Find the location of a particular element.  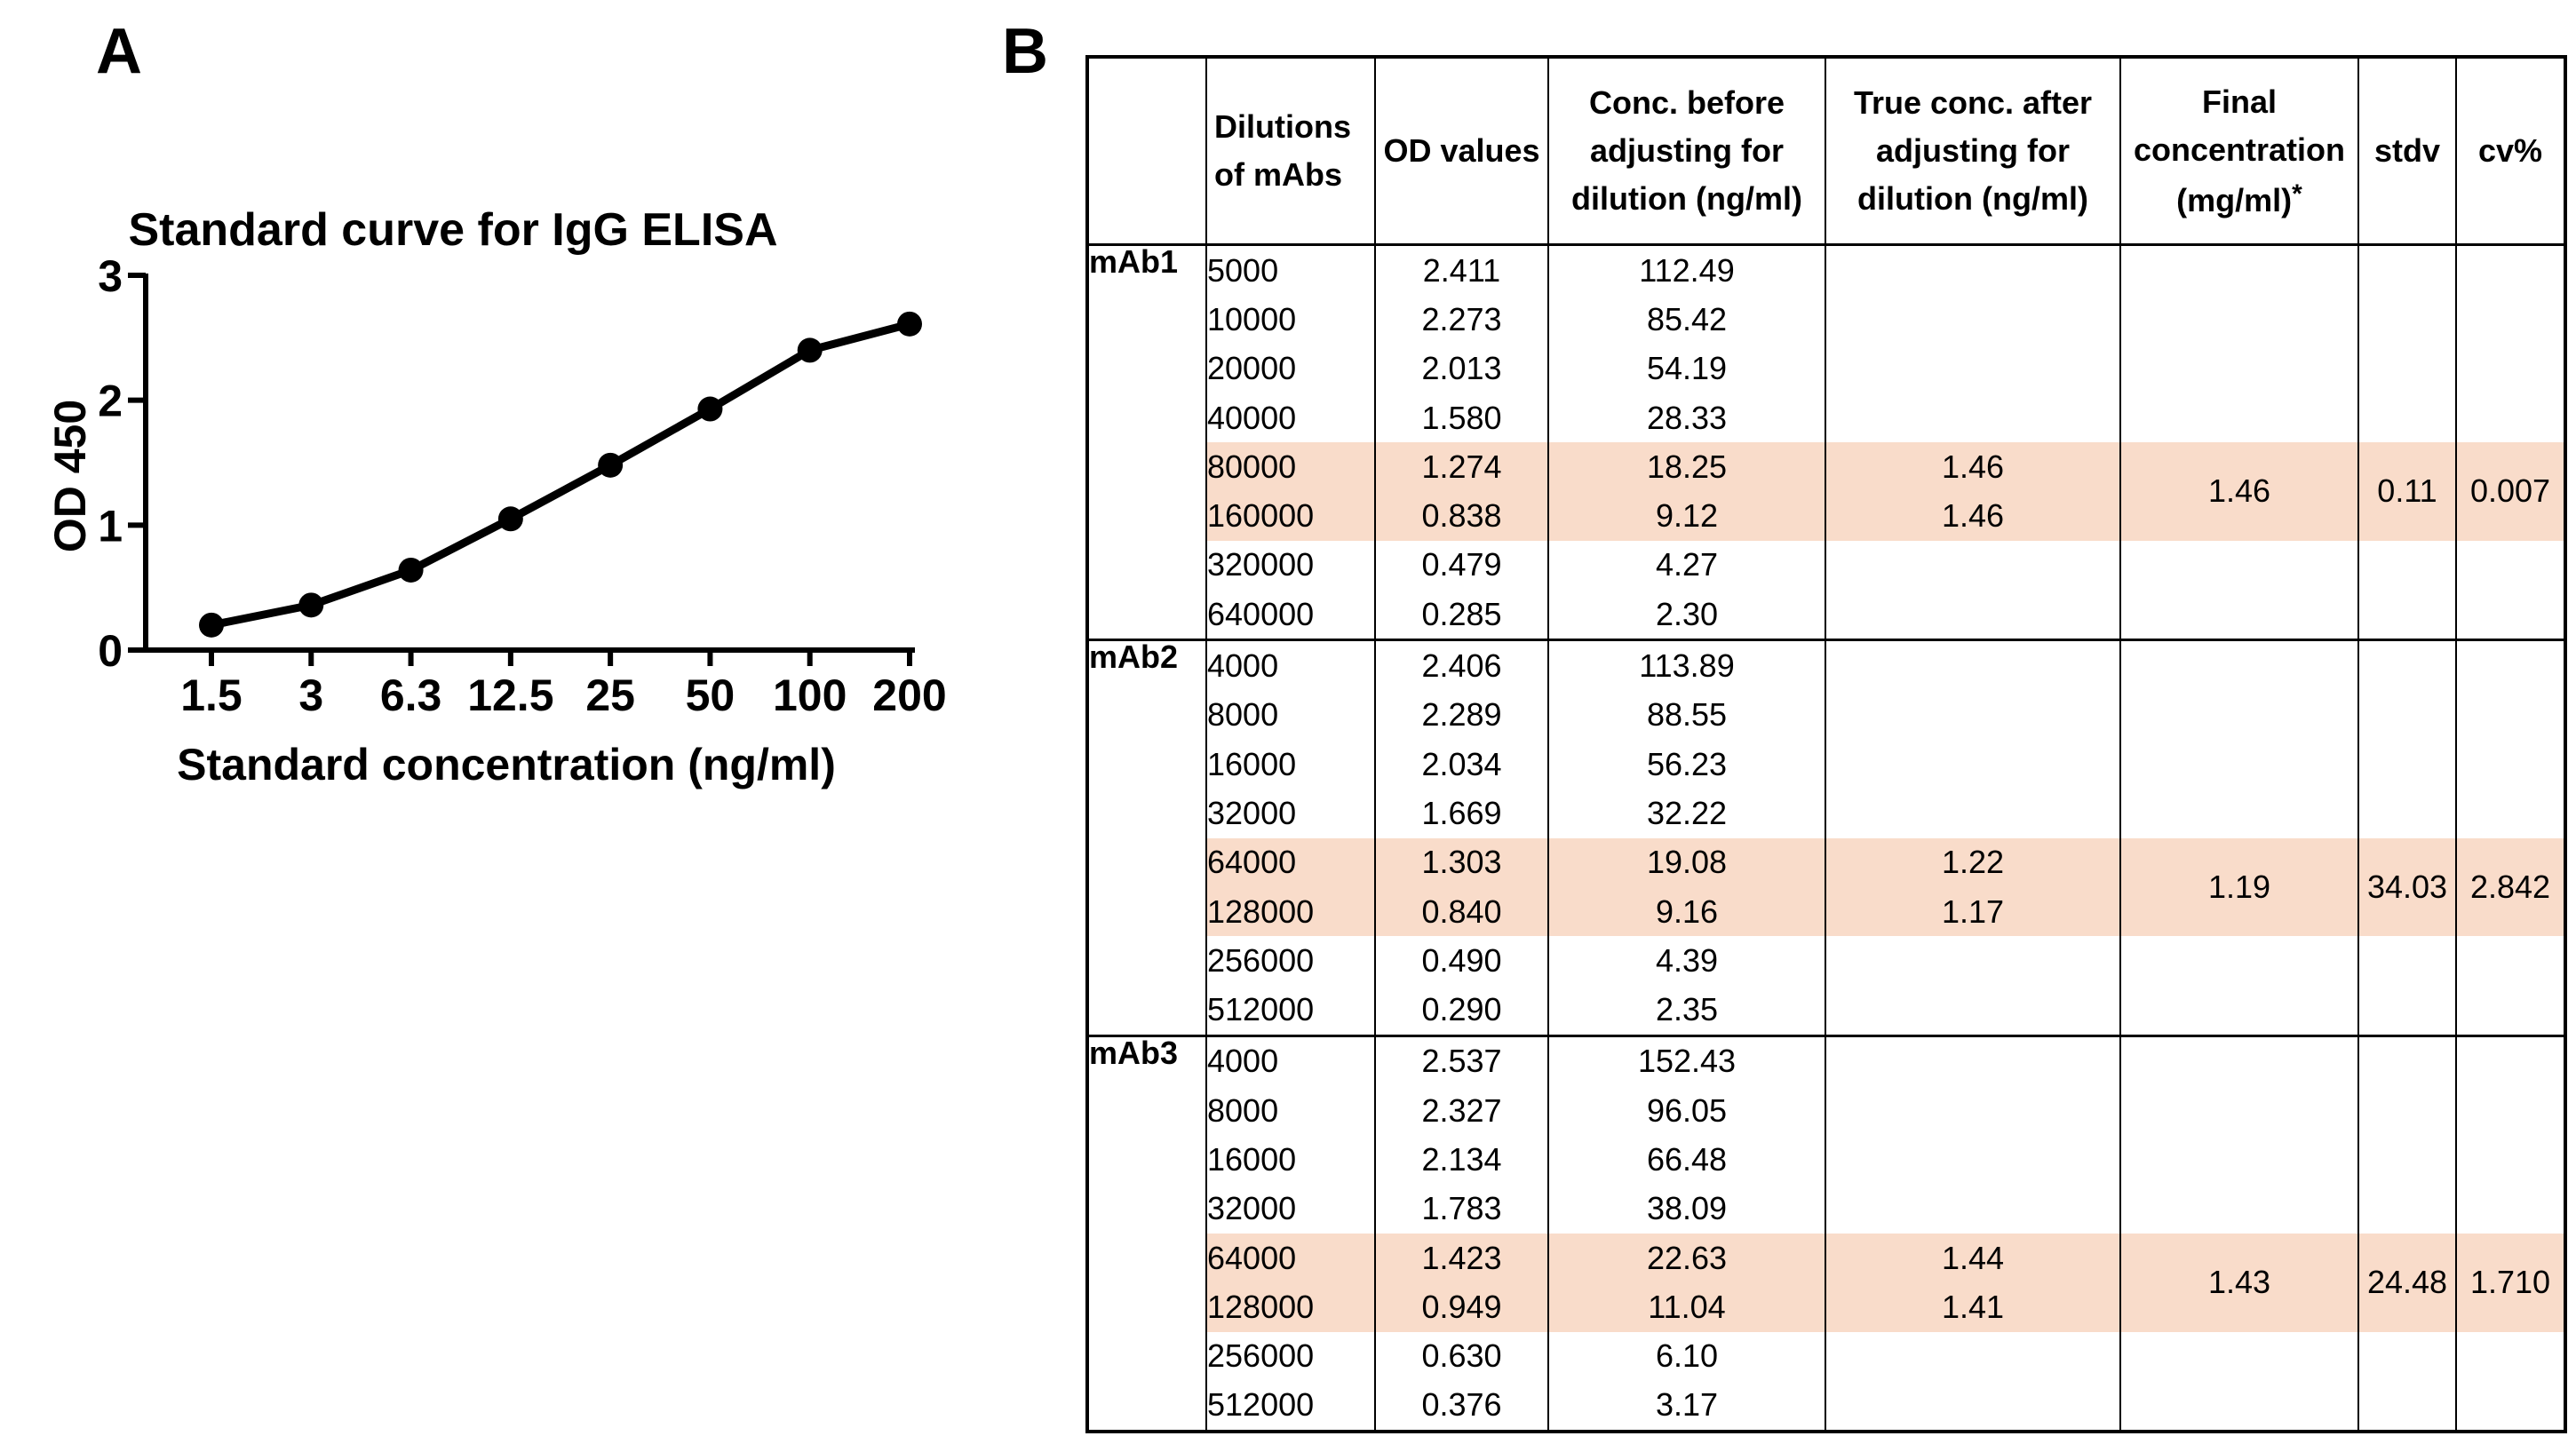

conc-before-cell: 9.16 is located at coordinates (1686, 912).